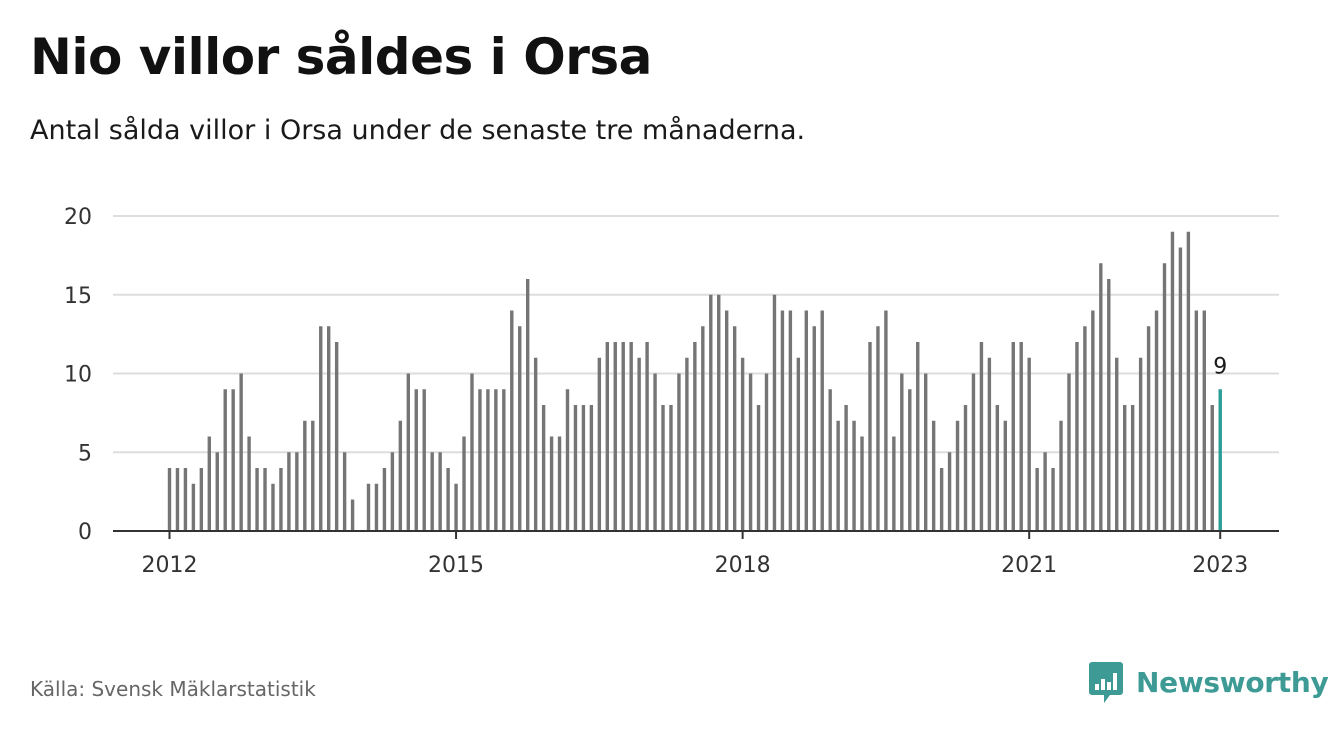 The image size is (1340, 734). I want to click on bar-chart-logo-icon, so click(1106, 682).